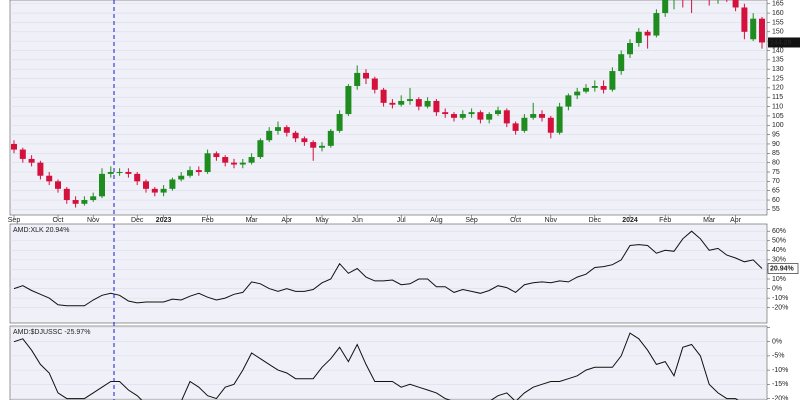 The image size is (800, 400). Describe the element at coordinates (778, 4) in the screenshot. I see `y-tick-label: 165` at that location.